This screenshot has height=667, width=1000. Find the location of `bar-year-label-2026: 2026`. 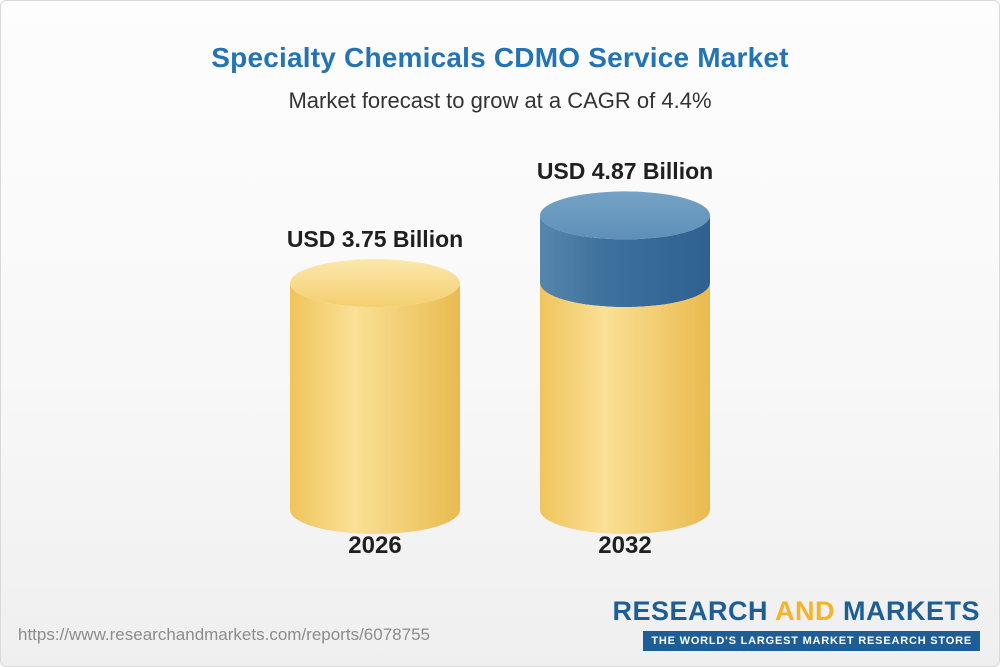

bar-year-label-2026: 2026 is located at coordinates (375, 545).